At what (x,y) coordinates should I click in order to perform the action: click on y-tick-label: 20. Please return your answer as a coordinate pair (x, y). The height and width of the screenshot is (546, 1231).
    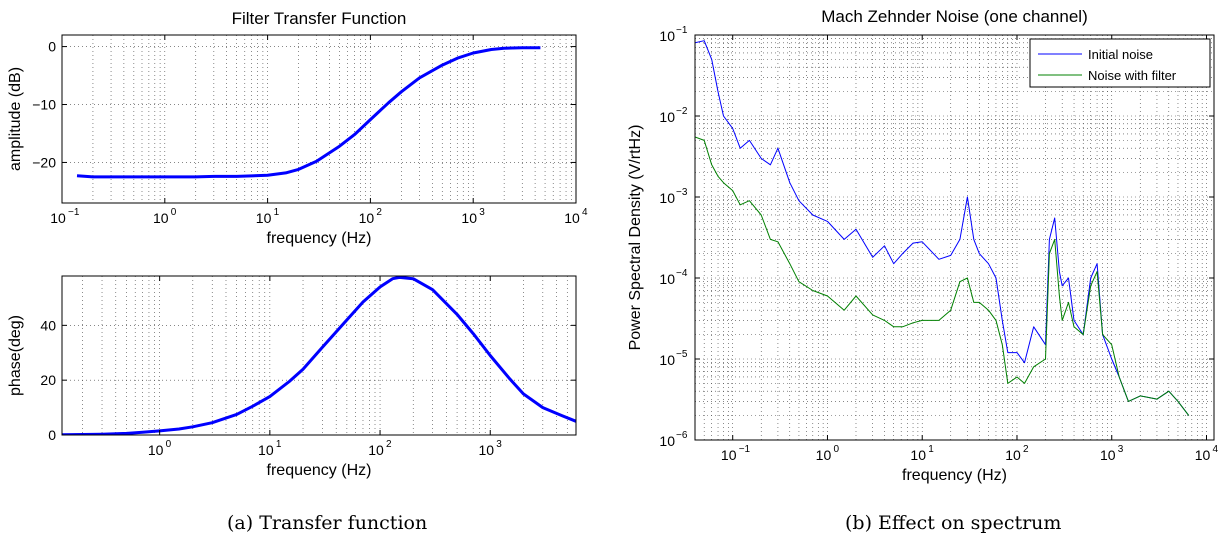
    Looking at the image, I should click on (48, 380).